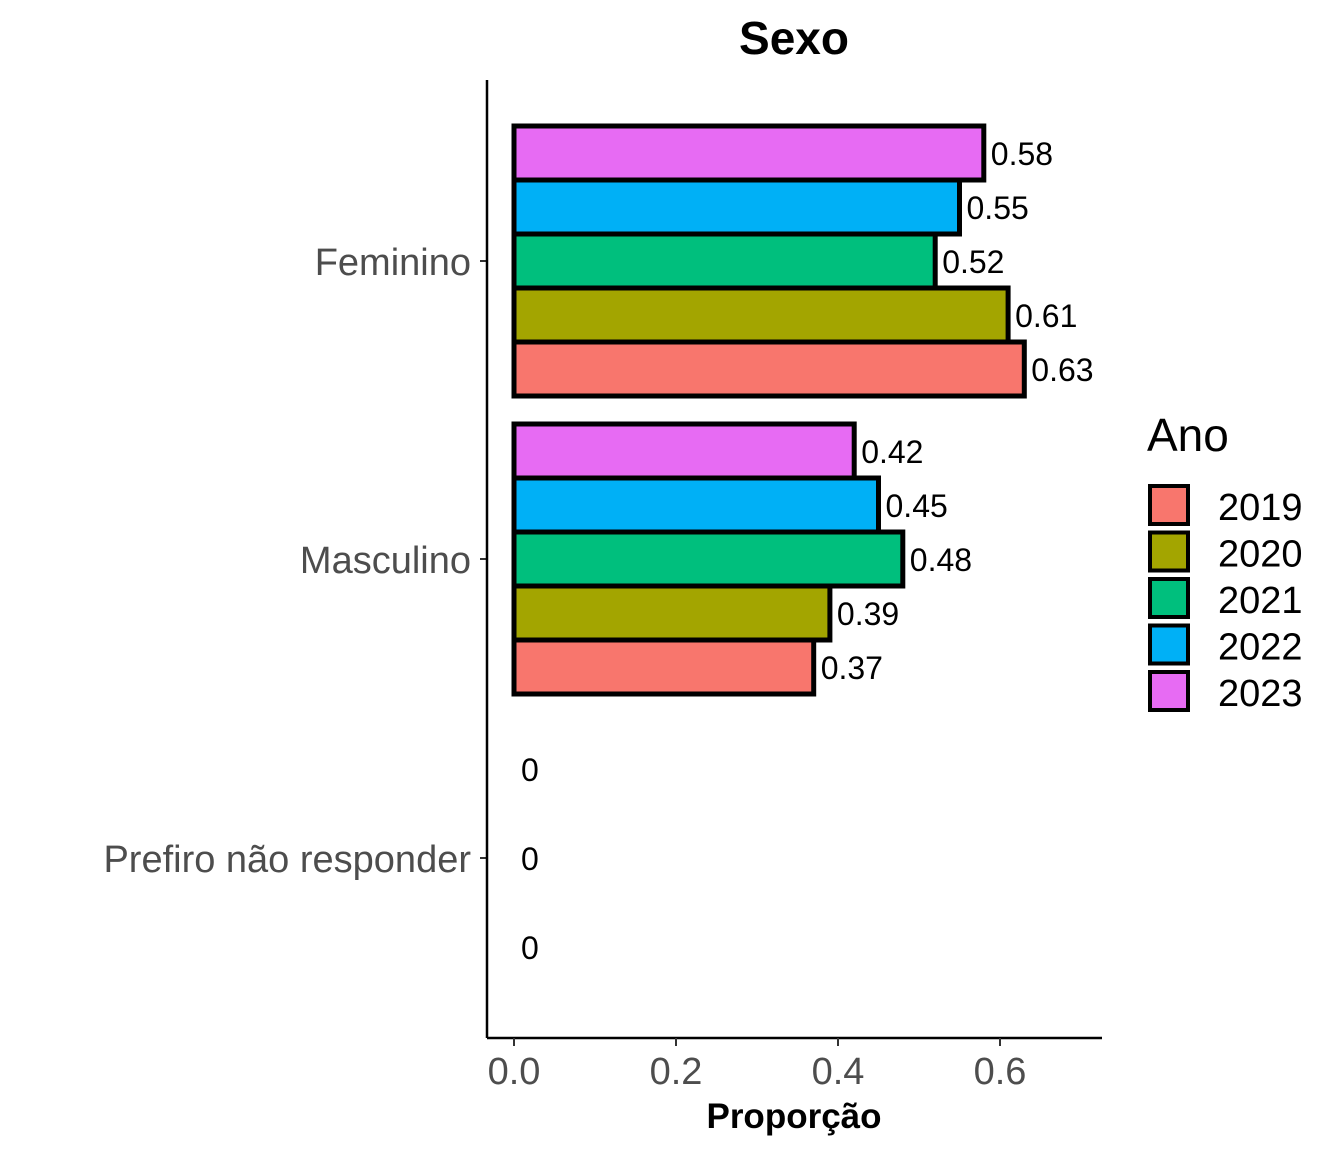 This screenshot has width=1344, height=1152. I want to click on chart-title: Sexo, so click(794, 38).